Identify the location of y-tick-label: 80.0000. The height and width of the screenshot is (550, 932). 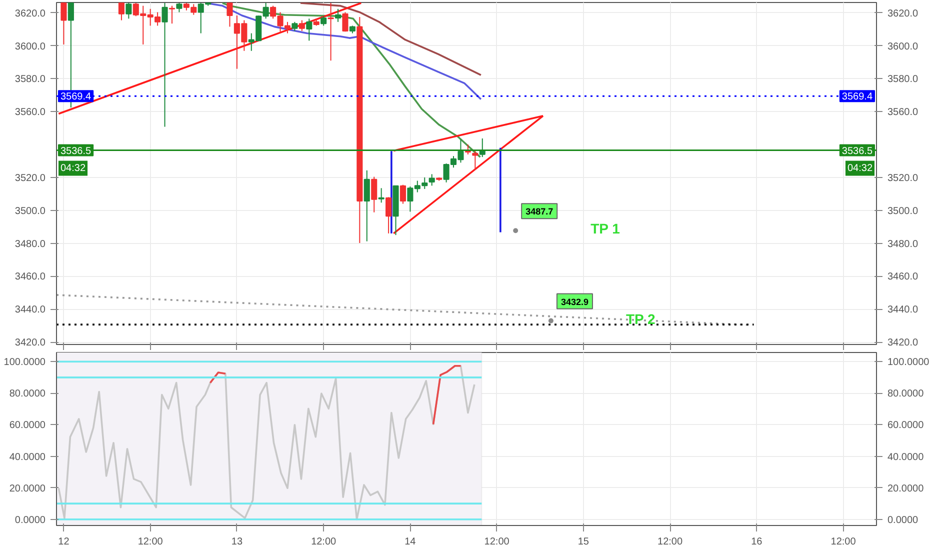
(27, 394).